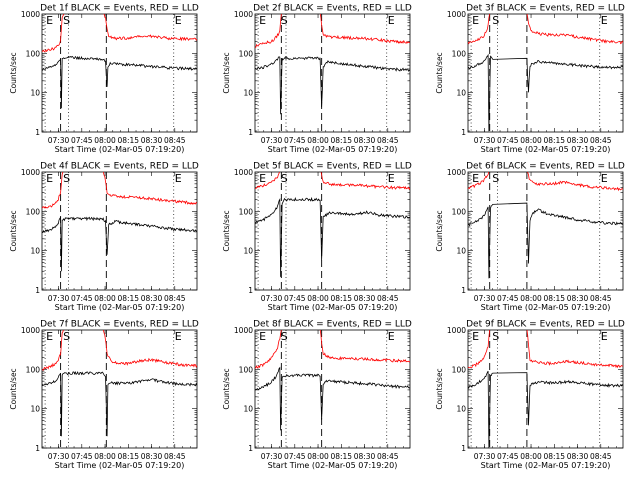 Image resolution: width=640 pixels, height=480 pixels. I want to click on chart-title: Det 5f BLACK = Events, RED = LLD, so click(332, 167).